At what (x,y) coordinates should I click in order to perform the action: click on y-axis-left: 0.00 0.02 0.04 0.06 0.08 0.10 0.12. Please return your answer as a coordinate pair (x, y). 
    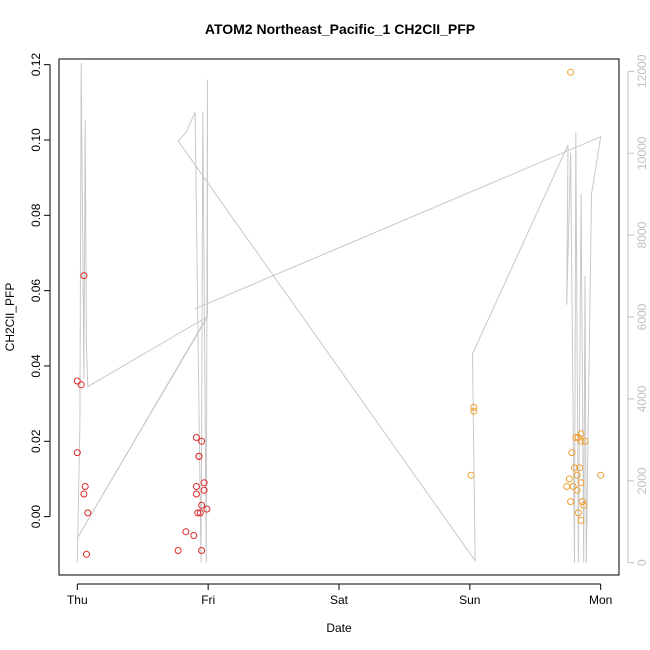
    Looking at the image, I should click on (40, 291).